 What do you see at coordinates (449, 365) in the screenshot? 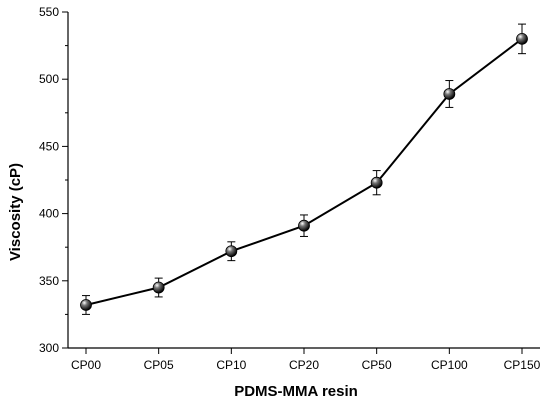
I see `x-tick-label: CP100` at bounding box center [449, 365].